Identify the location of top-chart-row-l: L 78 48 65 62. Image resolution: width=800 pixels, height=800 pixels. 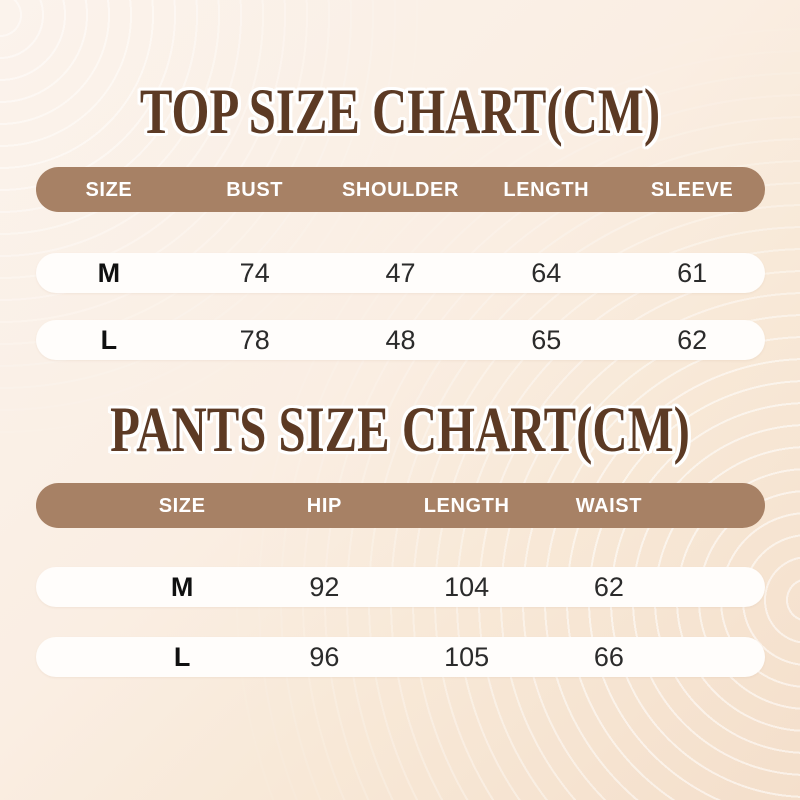
(400, 340).